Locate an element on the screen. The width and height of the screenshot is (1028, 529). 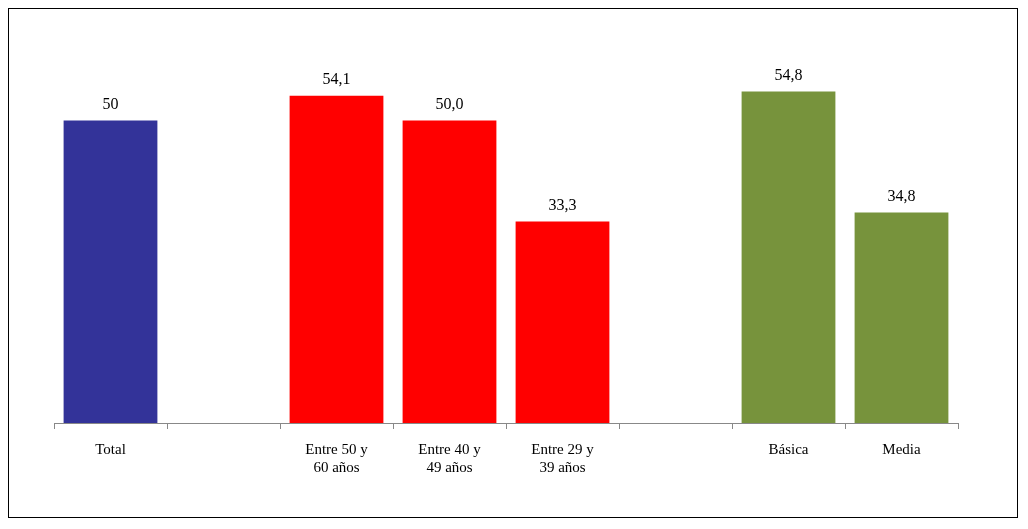
x-tick-label: Entre 29 y 39 años is located at coordinates (563, 457).